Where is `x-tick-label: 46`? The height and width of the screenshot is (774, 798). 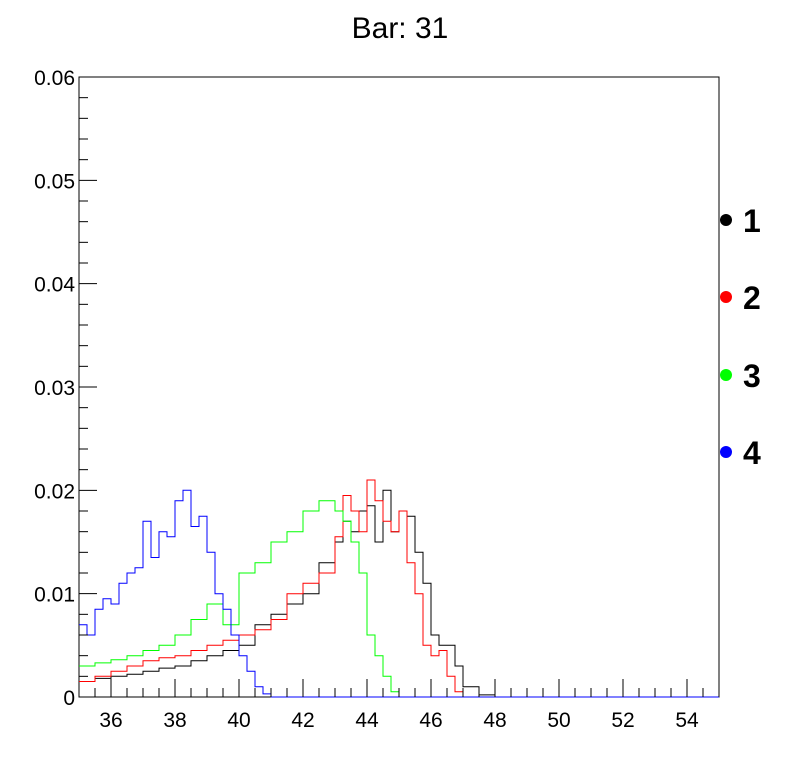 x-tick-label: 46 is located at coordinates (430, 720).